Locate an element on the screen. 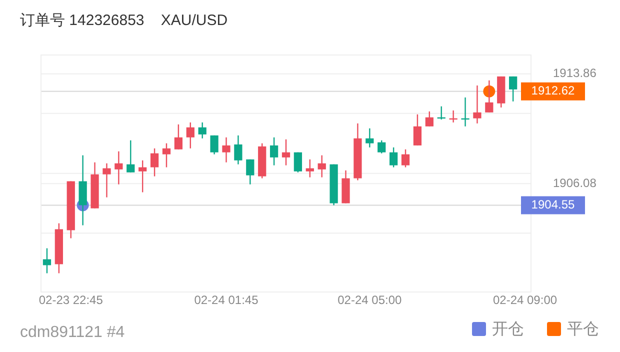 The image size is (620, 352). y-tick-label: 1913.86 is located at coordinates (575, 73).